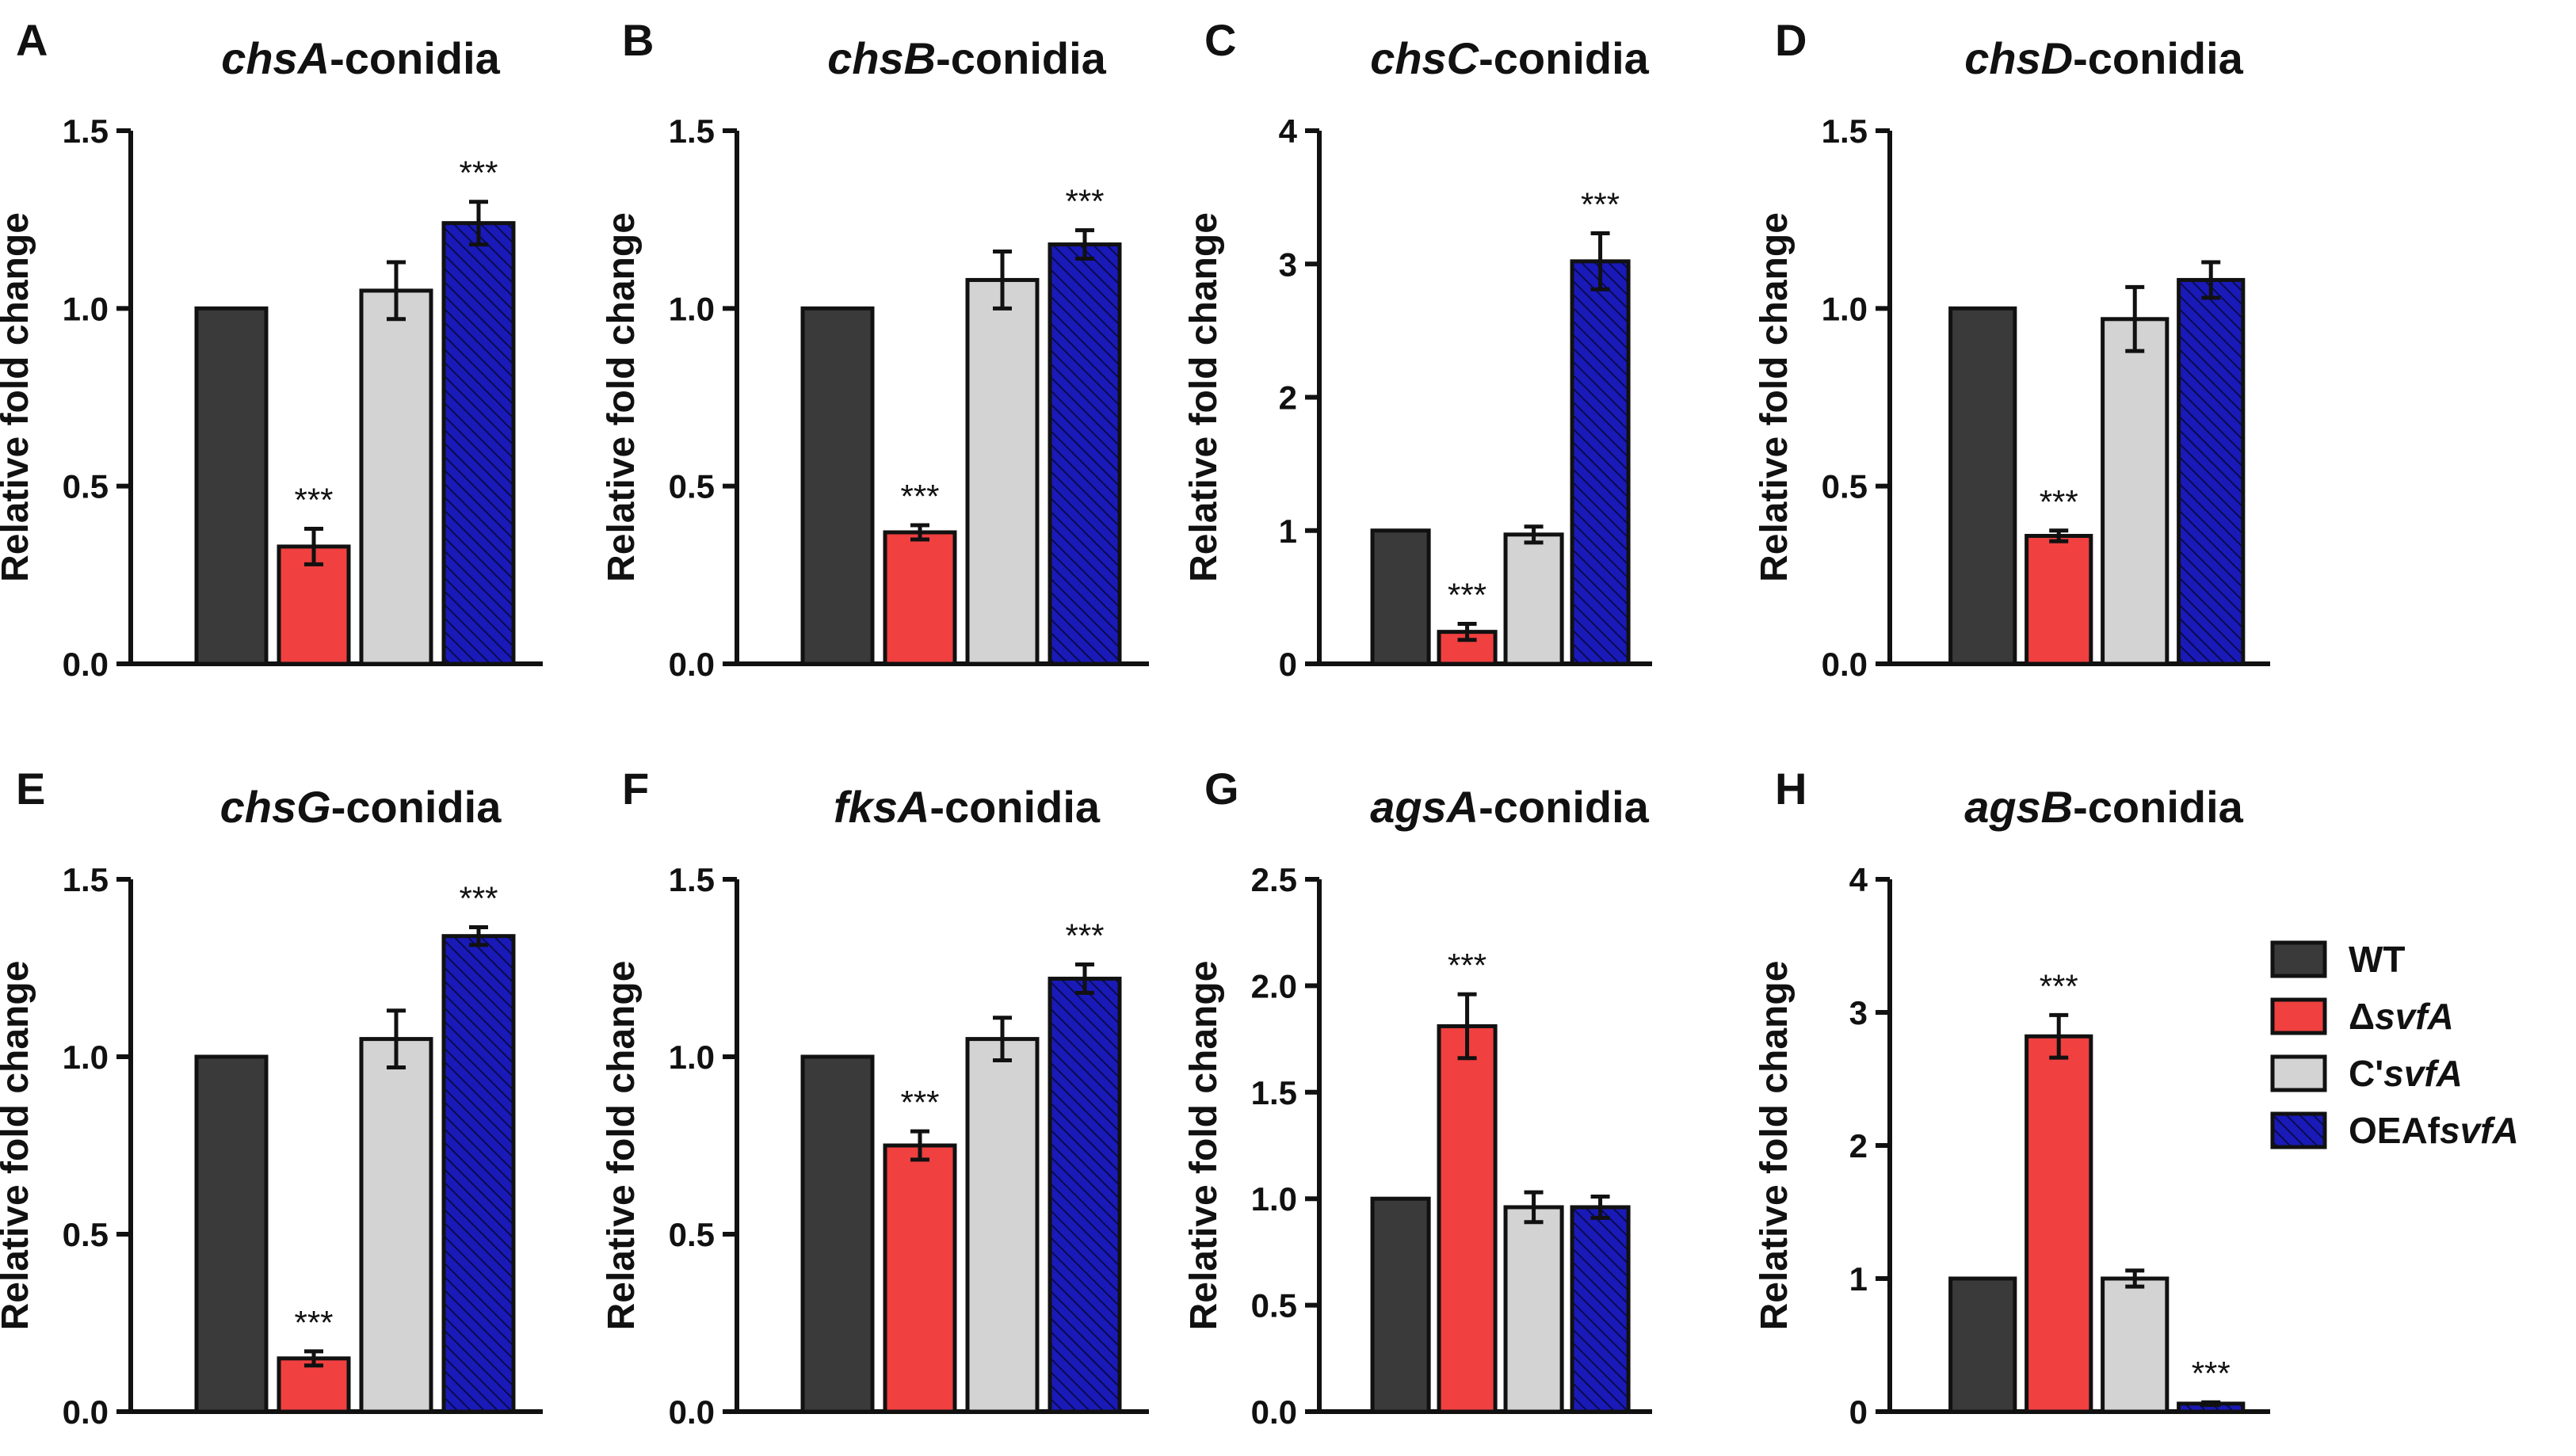  What do you see at coordinates (635, 789) in the screenshot?
I see `panel-letter: F` at bounding box center [635, 789].